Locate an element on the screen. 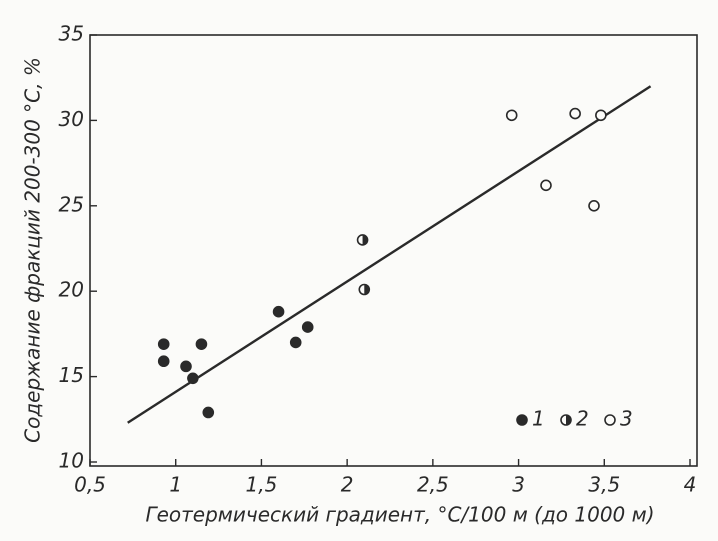 This screenshot has height=541, width=718. x-tick-label: 3,5 is located at coordinates (604, 485).